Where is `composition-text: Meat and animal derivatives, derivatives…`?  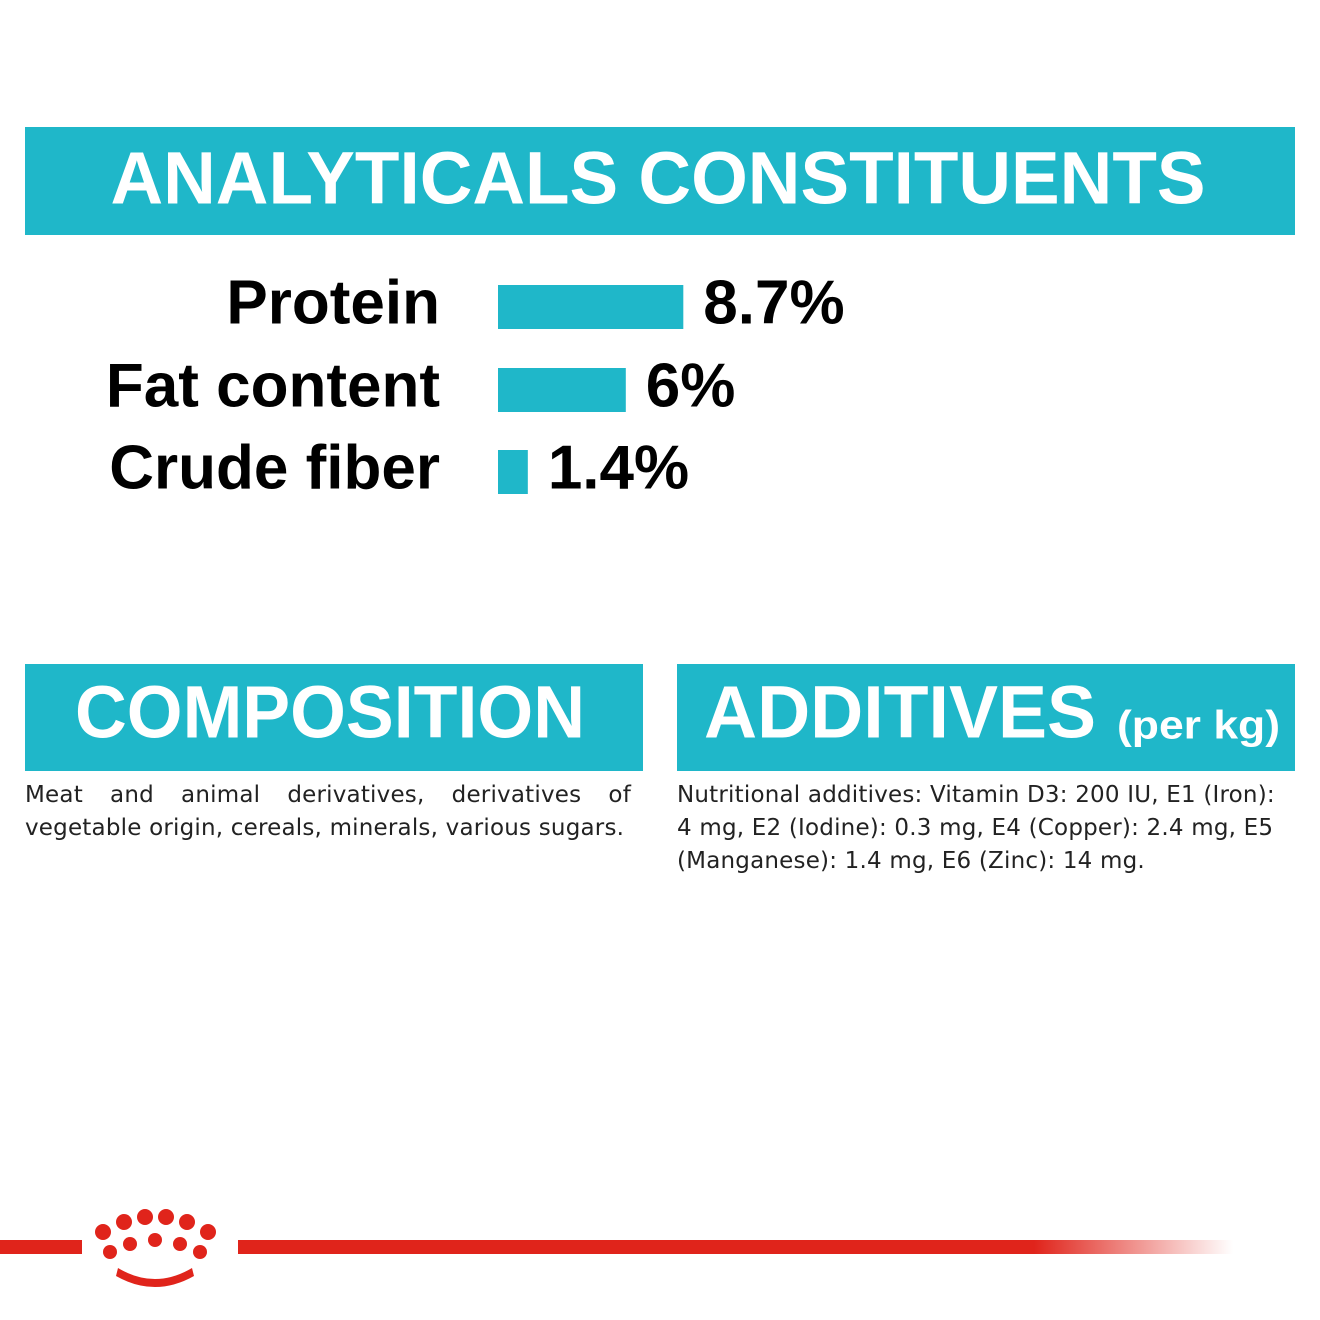 composition-text: Meat and animal derivatives, derivatives… is located at coordinates (328, 811).